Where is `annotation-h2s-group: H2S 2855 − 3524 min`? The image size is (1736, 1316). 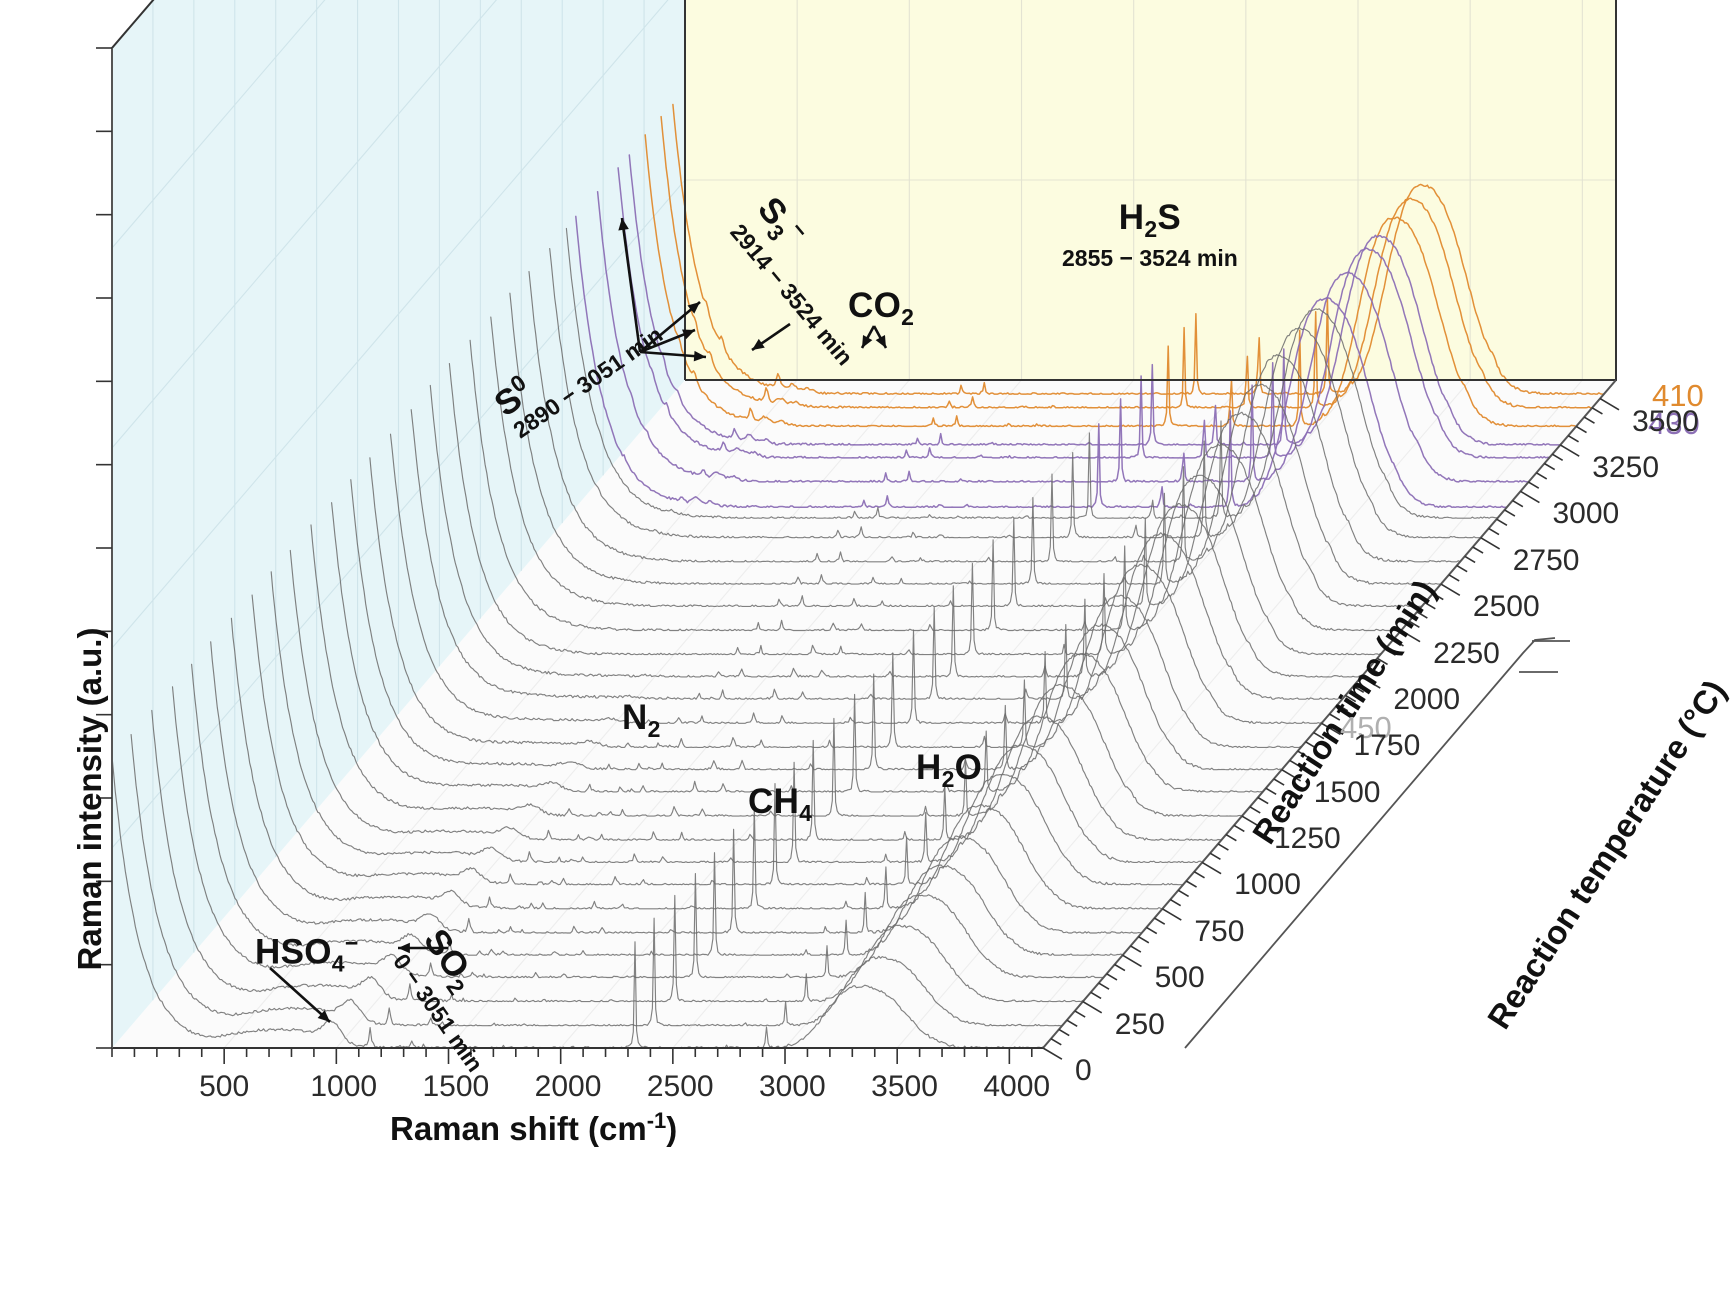 annotation-h2s-group: H2S 2855 − 3524 min is located at coordinates (1150, 235).